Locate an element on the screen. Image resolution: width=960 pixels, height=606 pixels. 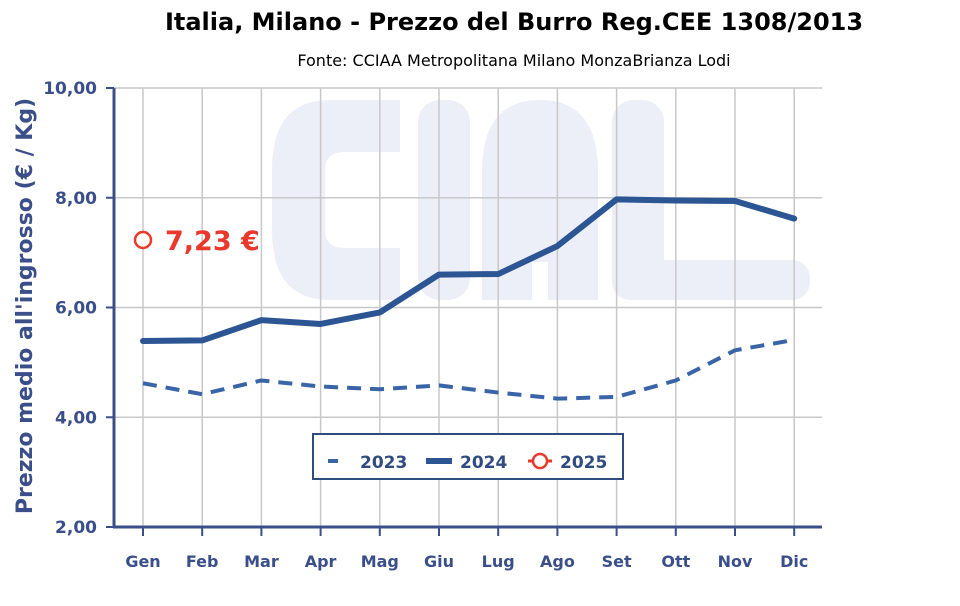
legend-box is located at coordinates (468, 456).